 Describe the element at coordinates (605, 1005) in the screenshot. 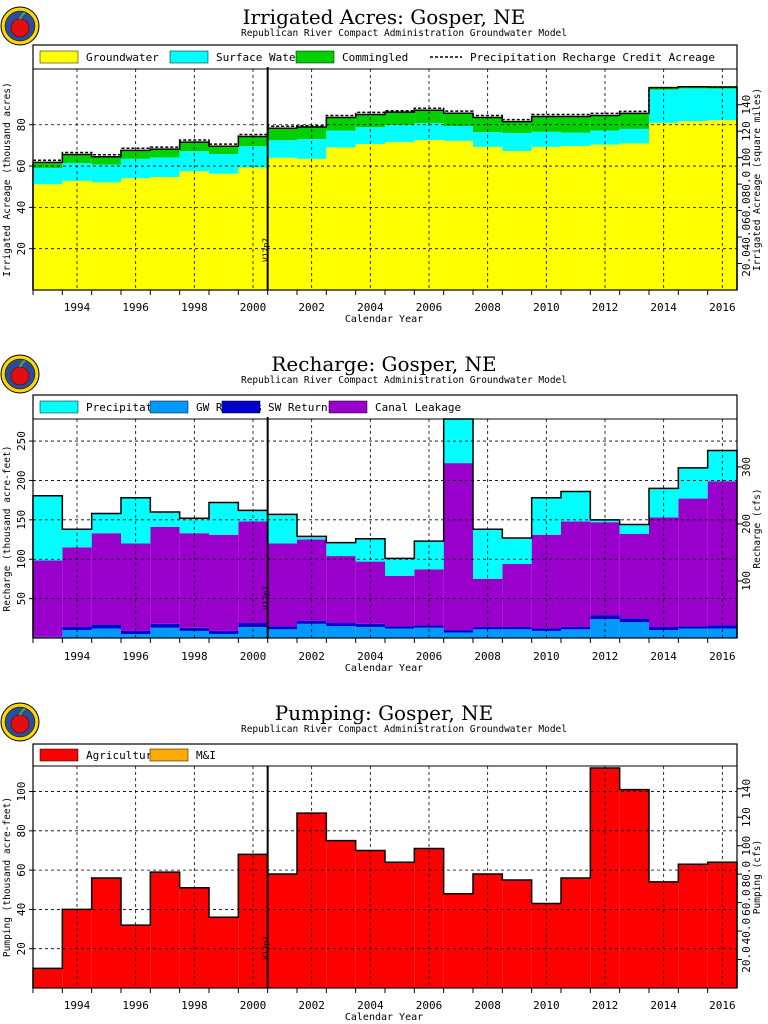

I see `x-tick-label: 2012` at that location.